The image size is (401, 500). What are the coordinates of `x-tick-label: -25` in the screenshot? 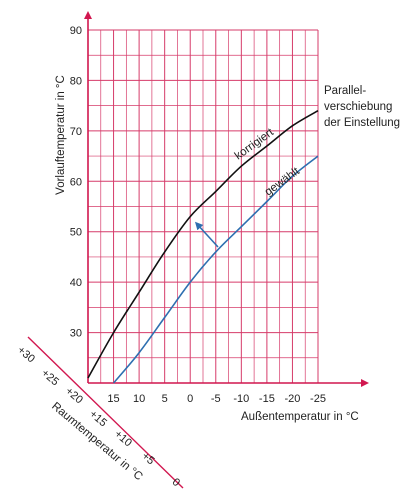 It's located at (318, 399).